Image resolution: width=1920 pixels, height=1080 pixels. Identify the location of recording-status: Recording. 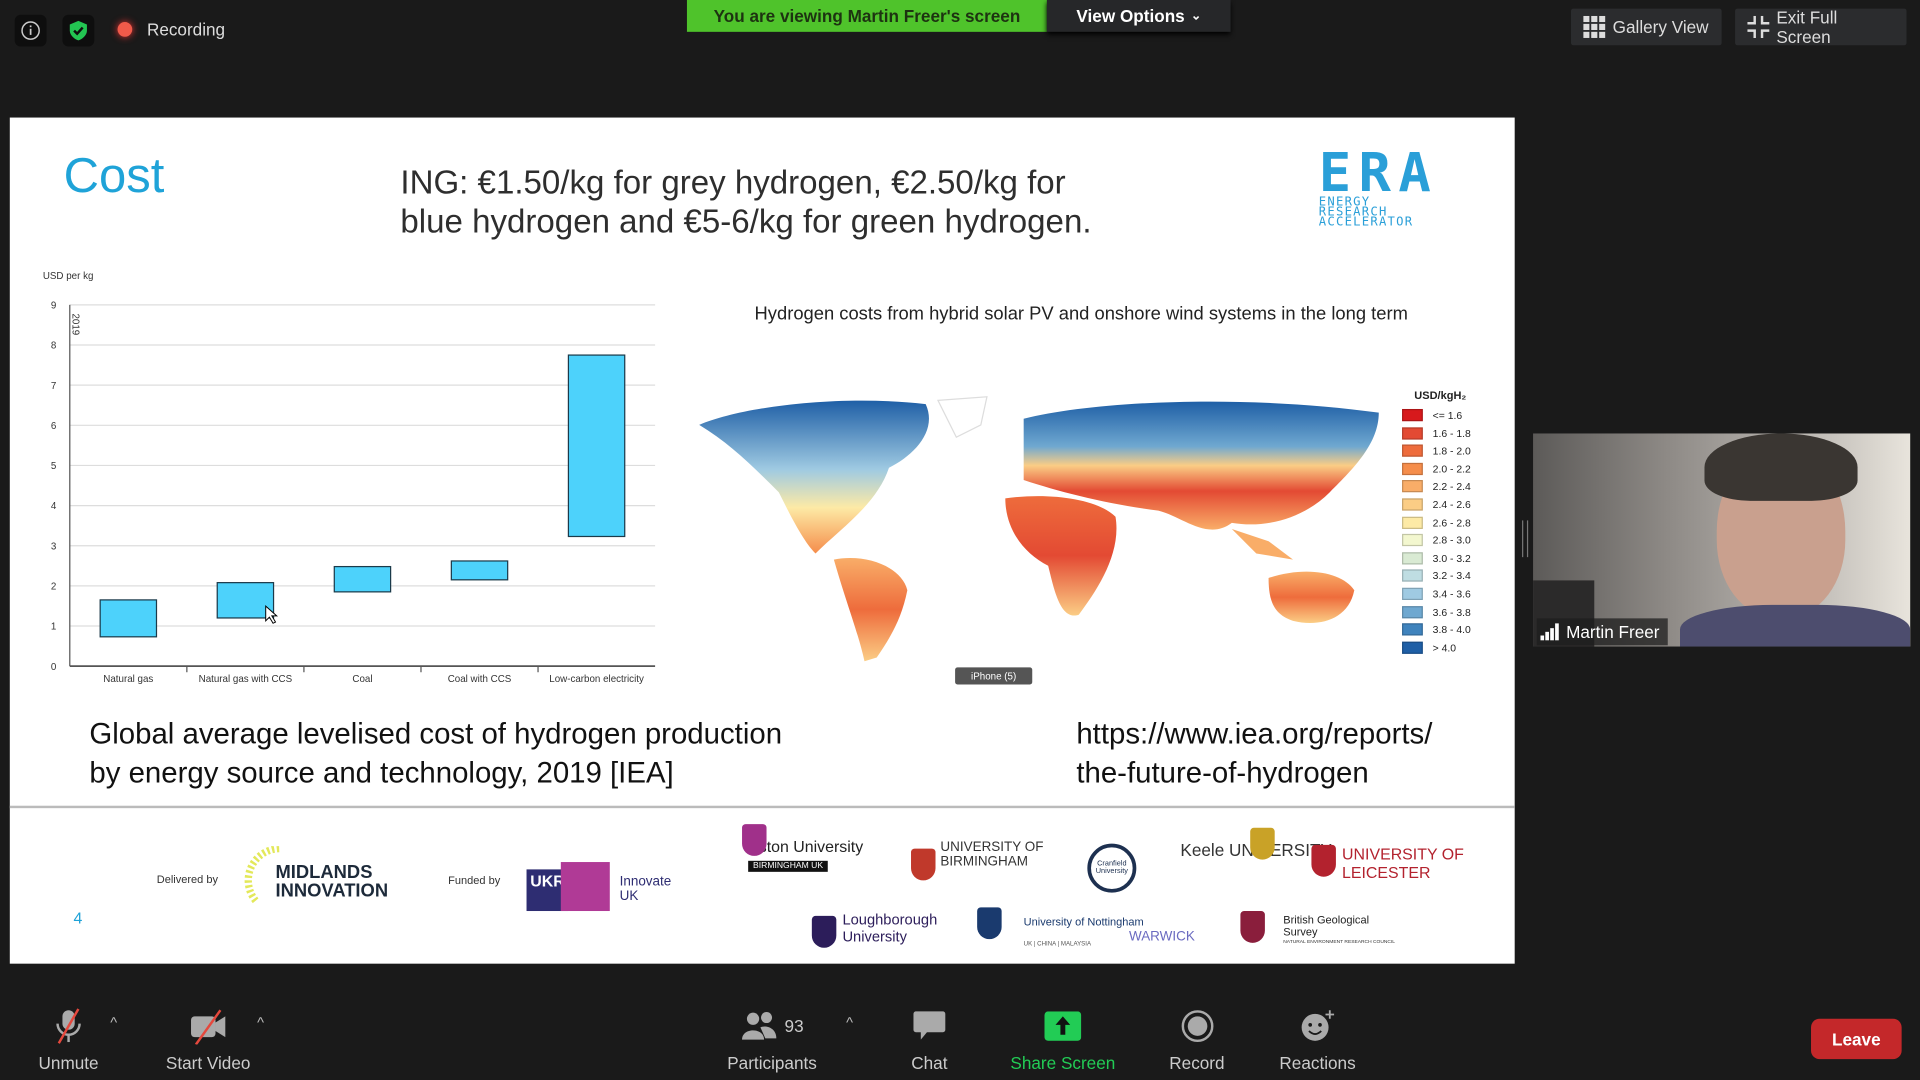
(186, 29).